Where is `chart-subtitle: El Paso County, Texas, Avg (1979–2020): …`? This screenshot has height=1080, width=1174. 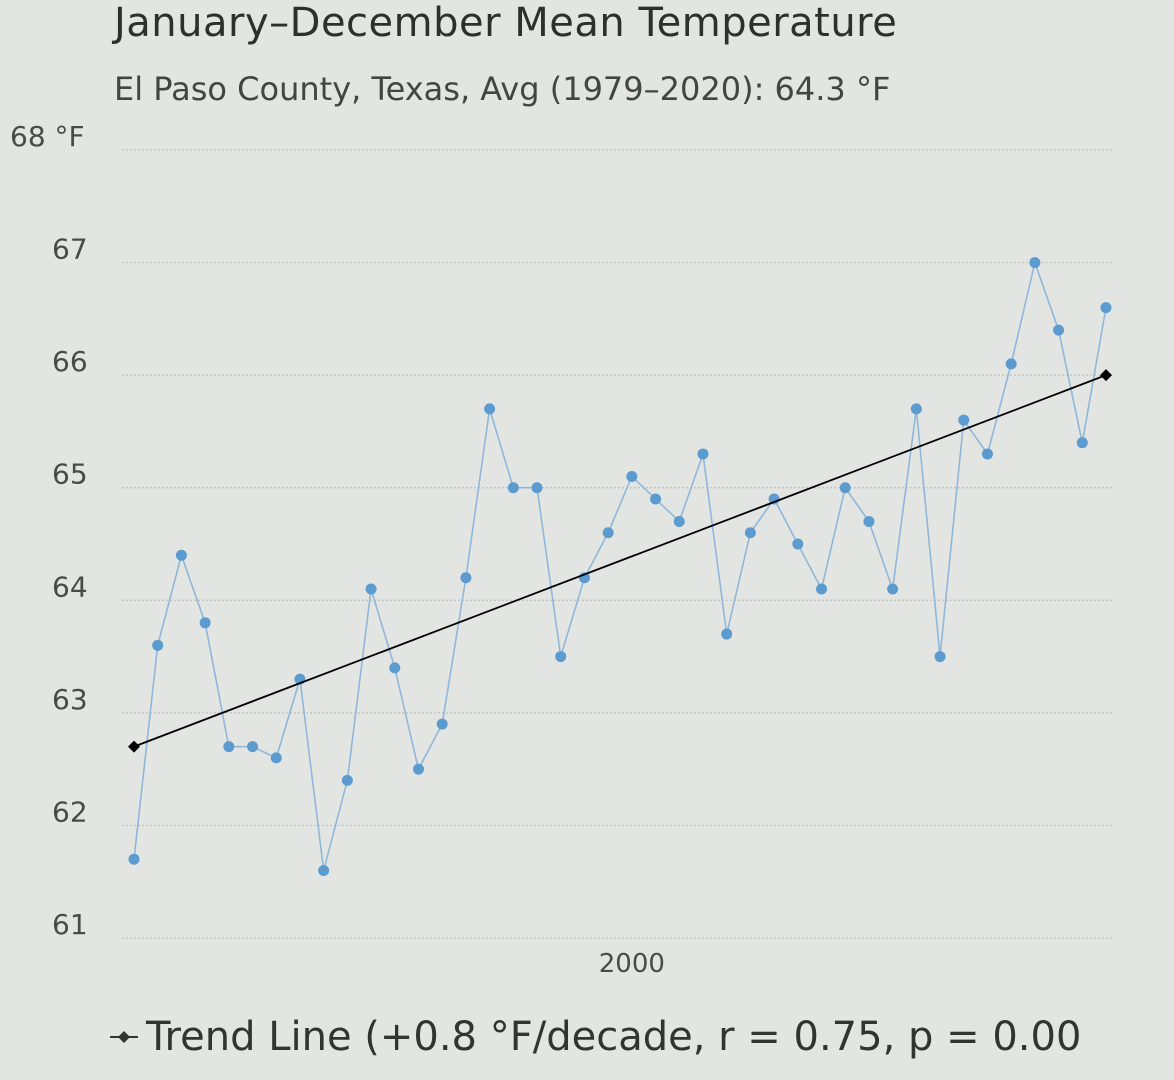 chart-subtitle: El Paso County, Texas, Avg (1979–2020): … is located at coordinates (502, 89).